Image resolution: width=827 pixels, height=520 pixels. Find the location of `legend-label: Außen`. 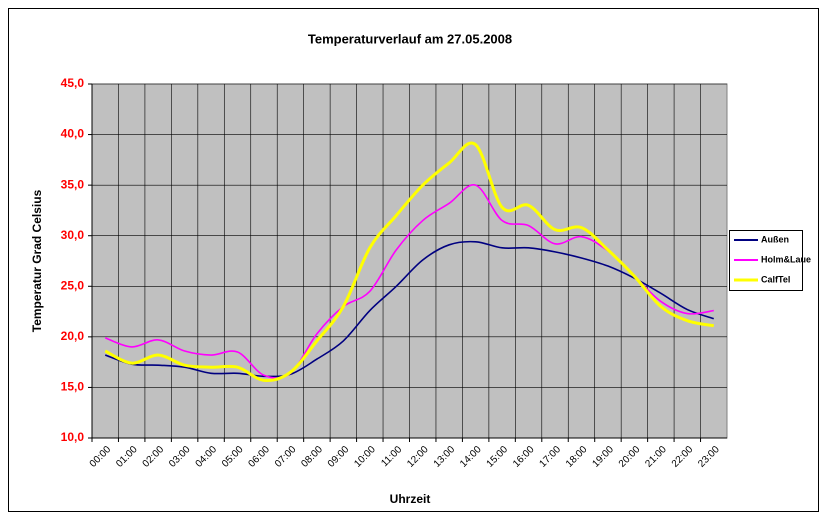

legend-label: Außen is located at coordinates (775, 239).